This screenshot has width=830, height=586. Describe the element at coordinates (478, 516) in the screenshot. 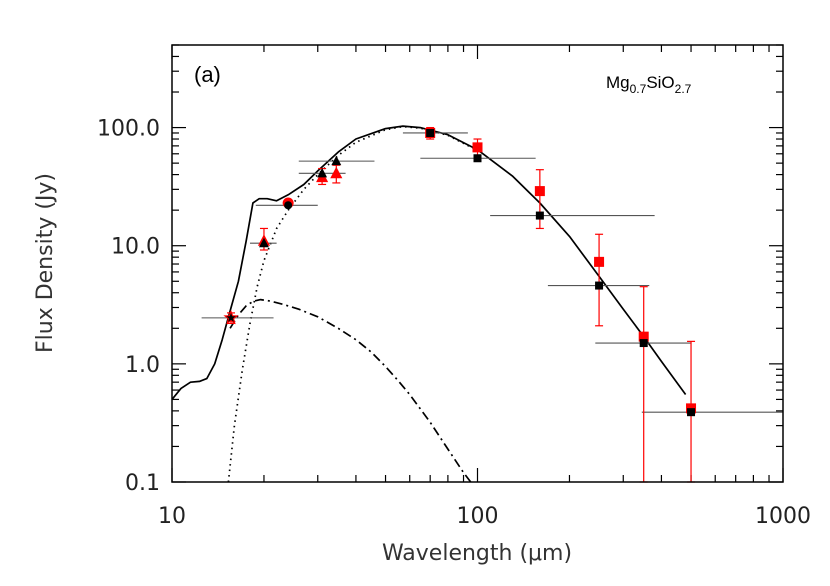

I see `x-tick-label: 100` at that location.